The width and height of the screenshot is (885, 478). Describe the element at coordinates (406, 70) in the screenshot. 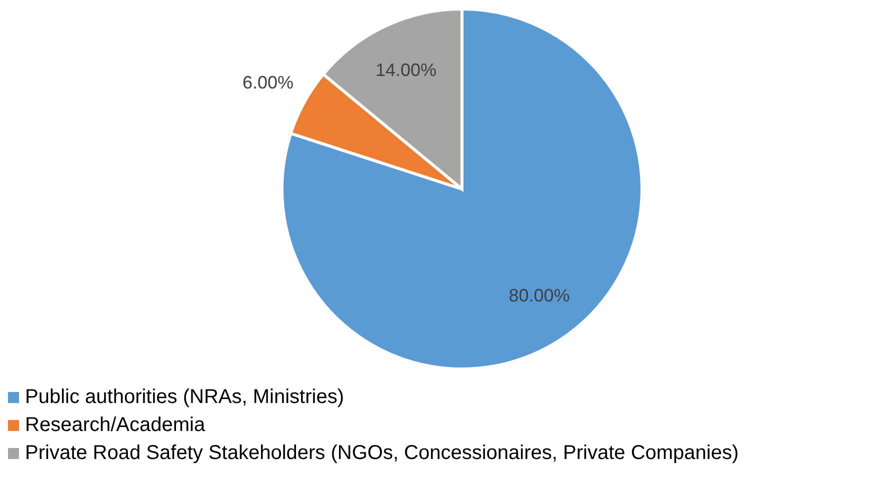

I see `data-label: 14.00%` at that location.